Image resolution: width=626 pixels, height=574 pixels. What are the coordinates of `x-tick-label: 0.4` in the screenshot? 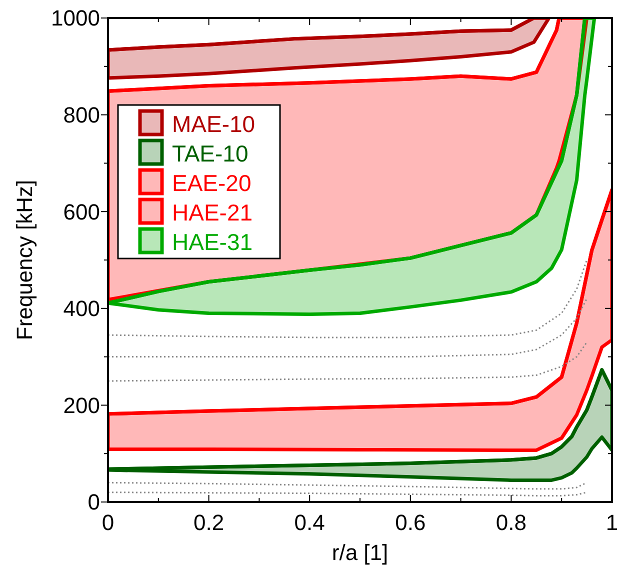 It's located at (309, 522).